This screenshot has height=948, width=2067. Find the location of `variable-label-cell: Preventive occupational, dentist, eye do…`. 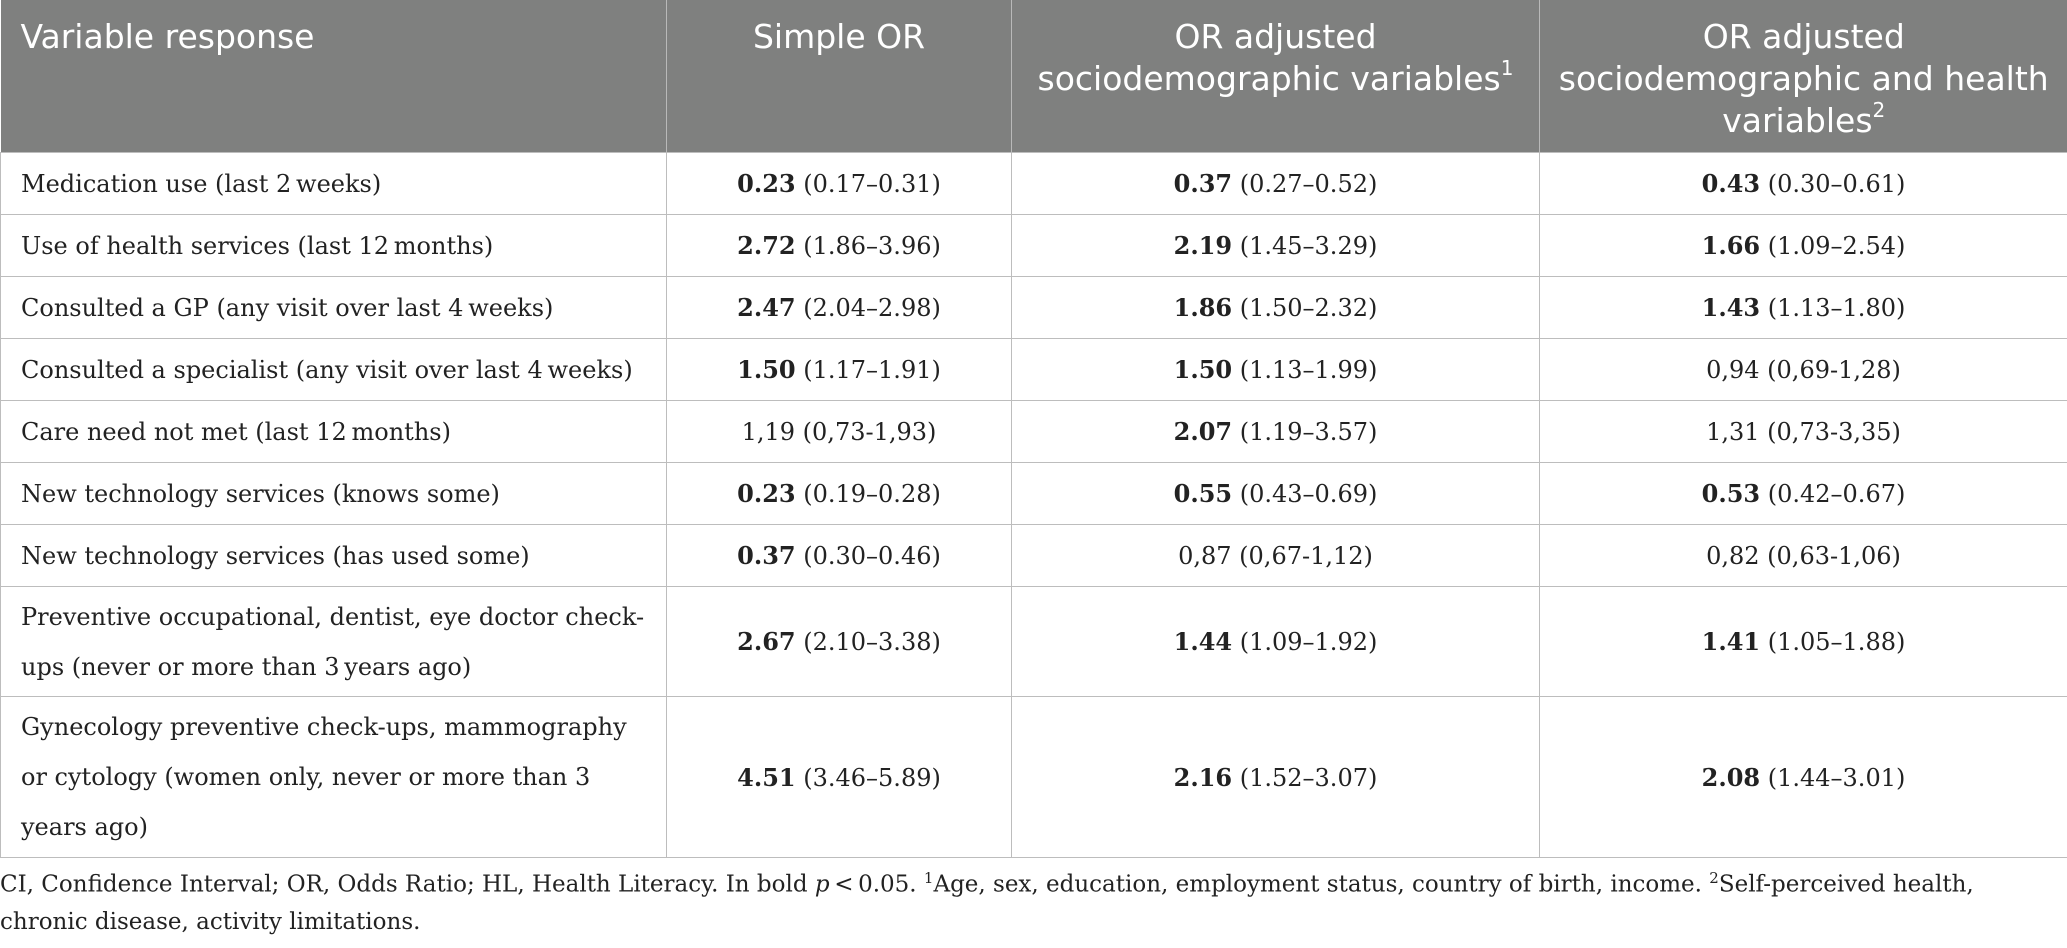

variable-label-cell: Preventive occupational, dentist, eye do… is located at coordinates (333, 641).